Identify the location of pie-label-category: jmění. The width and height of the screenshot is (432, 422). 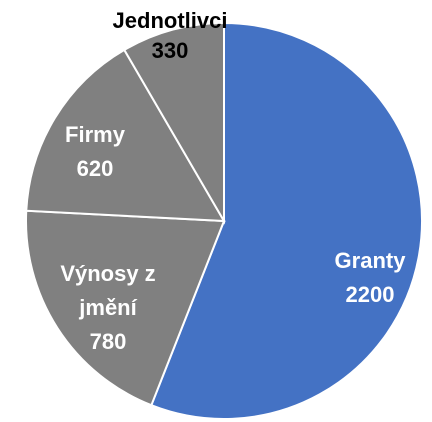
(107, 307).